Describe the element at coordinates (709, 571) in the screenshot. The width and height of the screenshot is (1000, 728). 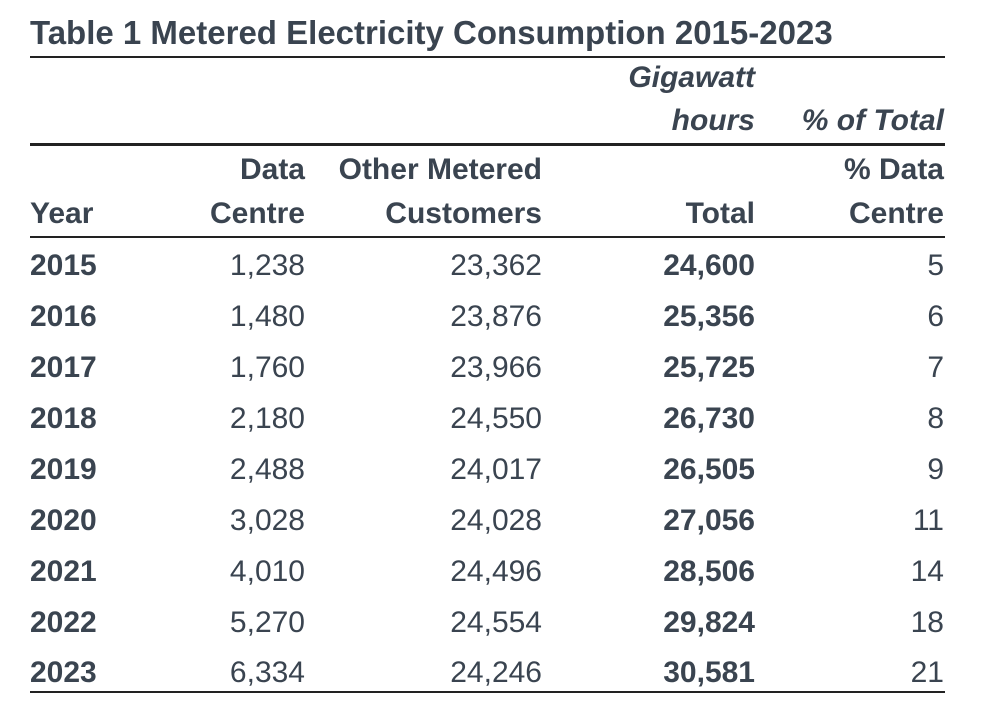
I see `cell-total: 28,506` at that location.